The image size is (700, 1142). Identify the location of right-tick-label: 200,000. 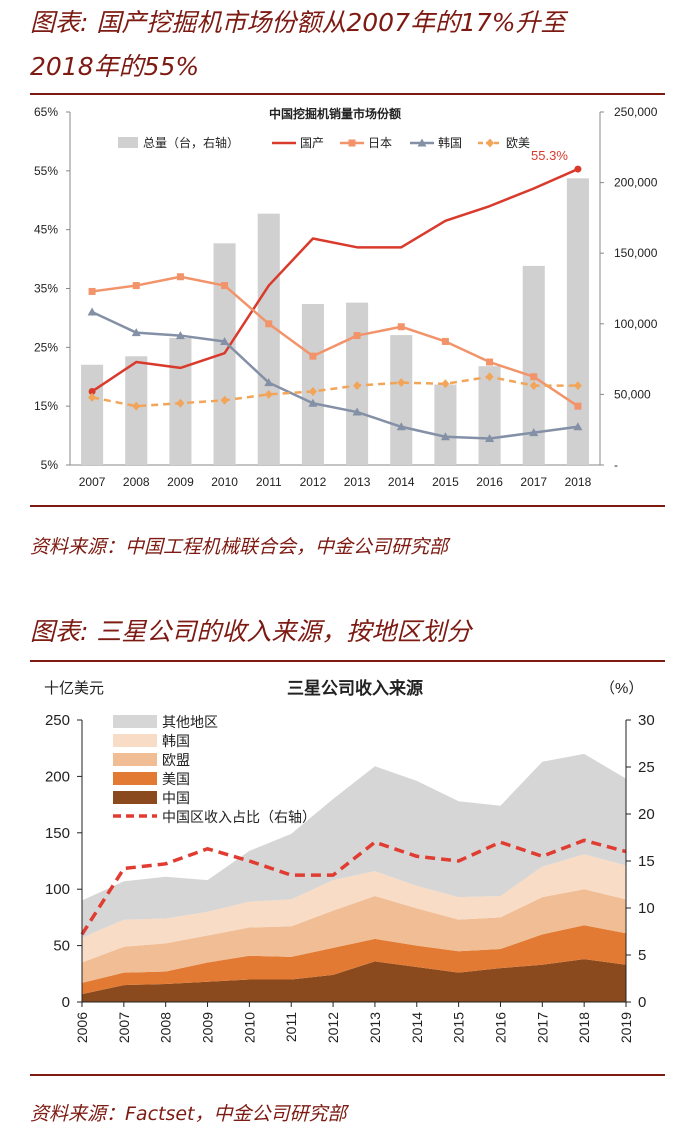
(636, 183).